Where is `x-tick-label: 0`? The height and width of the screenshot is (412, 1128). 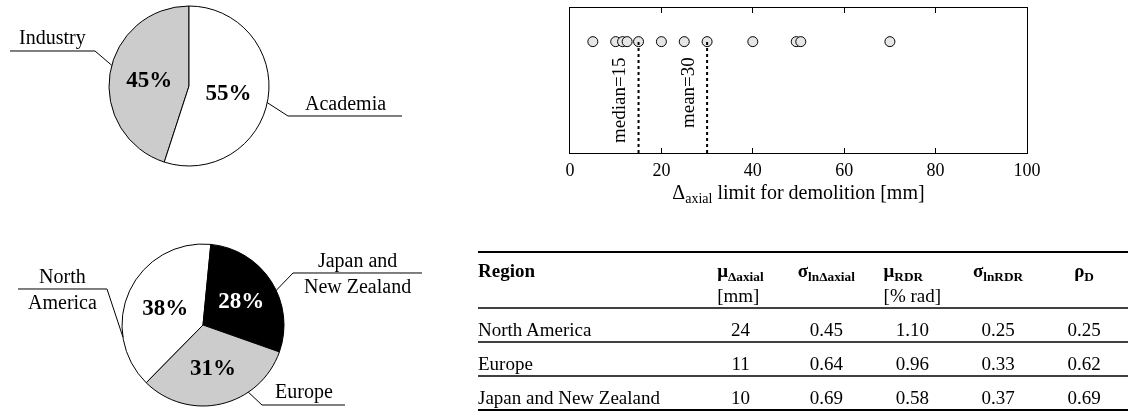
x-tick-label: 0 is located at coordinates (570, 169).